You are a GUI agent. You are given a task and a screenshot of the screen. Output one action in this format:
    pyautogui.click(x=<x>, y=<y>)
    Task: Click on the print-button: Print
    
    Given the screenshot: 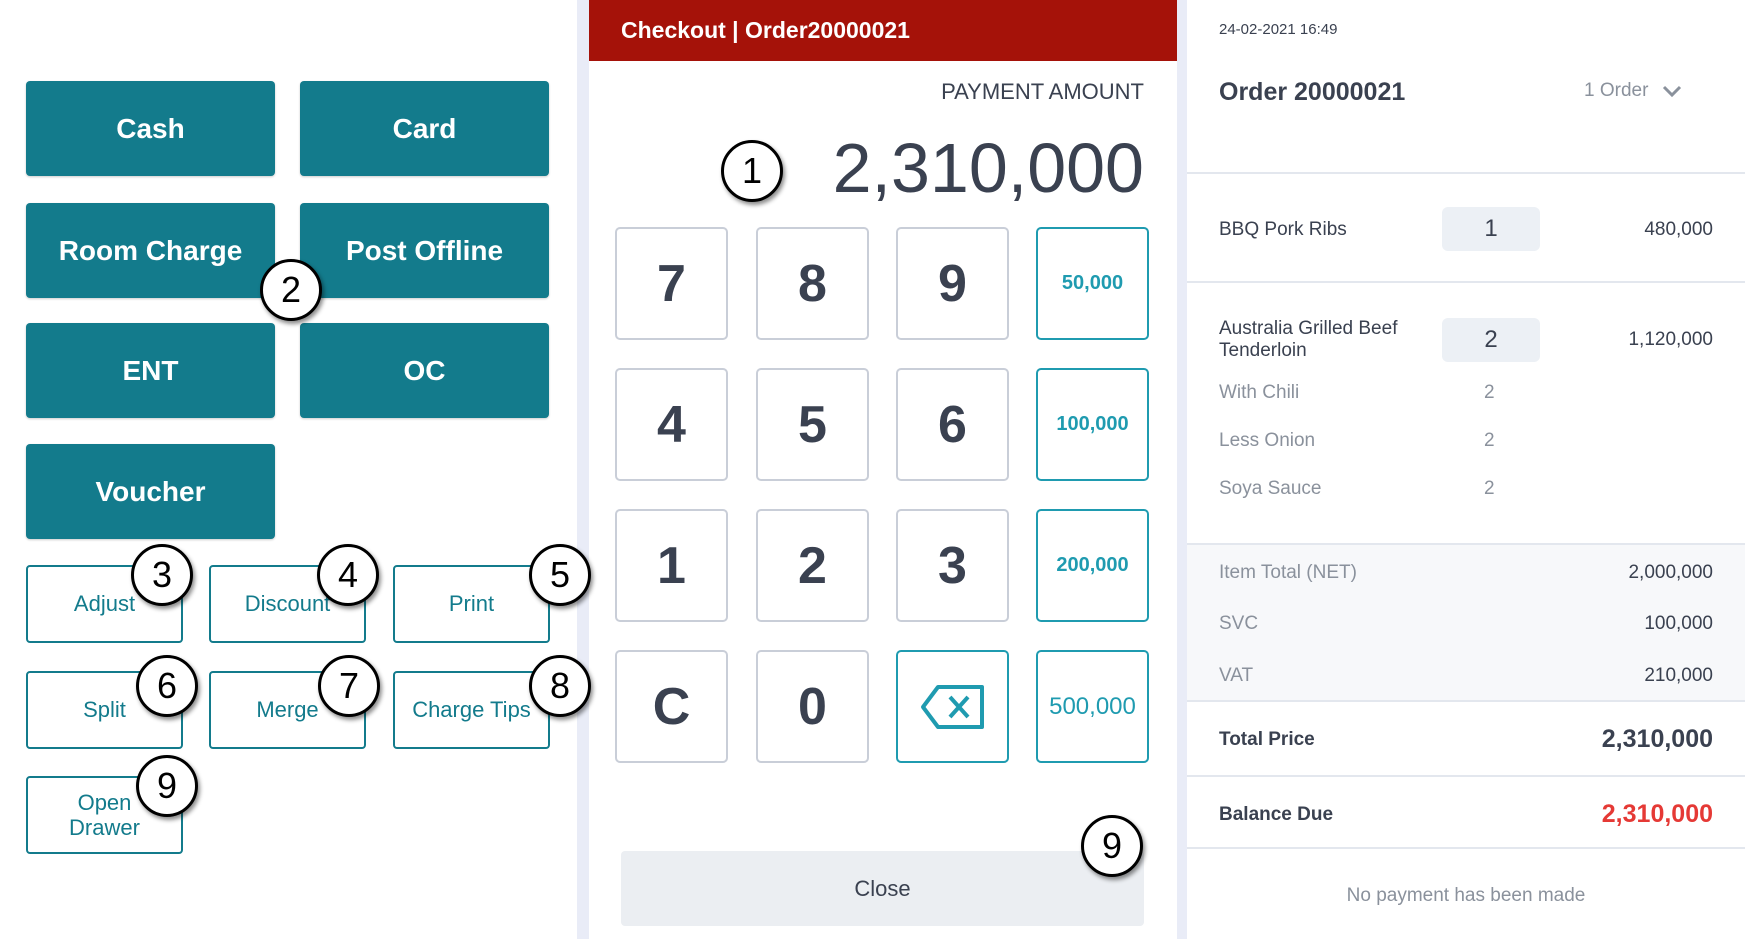 What is the action you would take?
    pyautogui.click(x=471, y=604)
    